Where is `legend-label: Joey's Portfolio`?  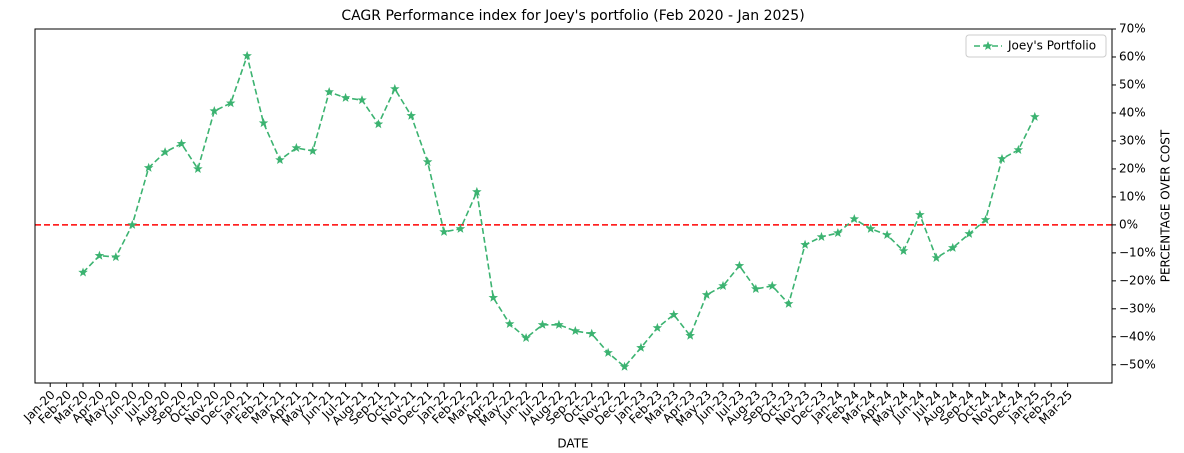
legend-label: Joey's Portfolio is located at coordinates (1051, 46).